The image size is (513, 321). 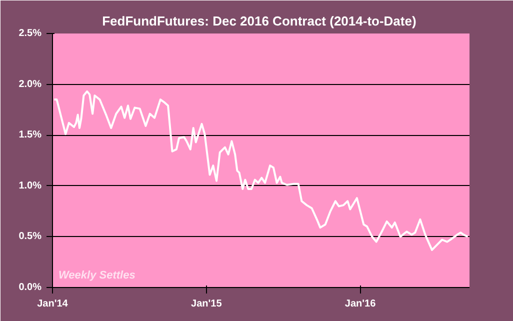 I want to click on y-tick-label: 1.5%, so click(x=30, y=135).